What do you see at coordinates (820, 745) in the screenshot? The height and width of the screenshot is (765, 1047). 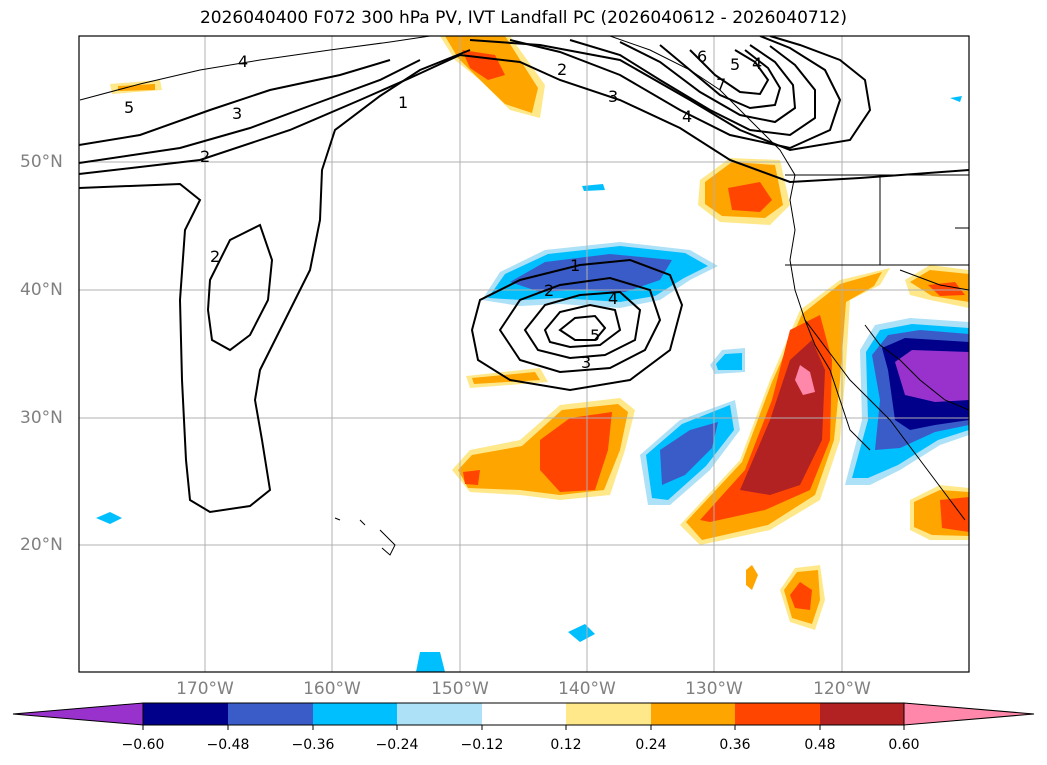 I see `colorbar-tick-label: 0.48` at bounding box center [820, 745].